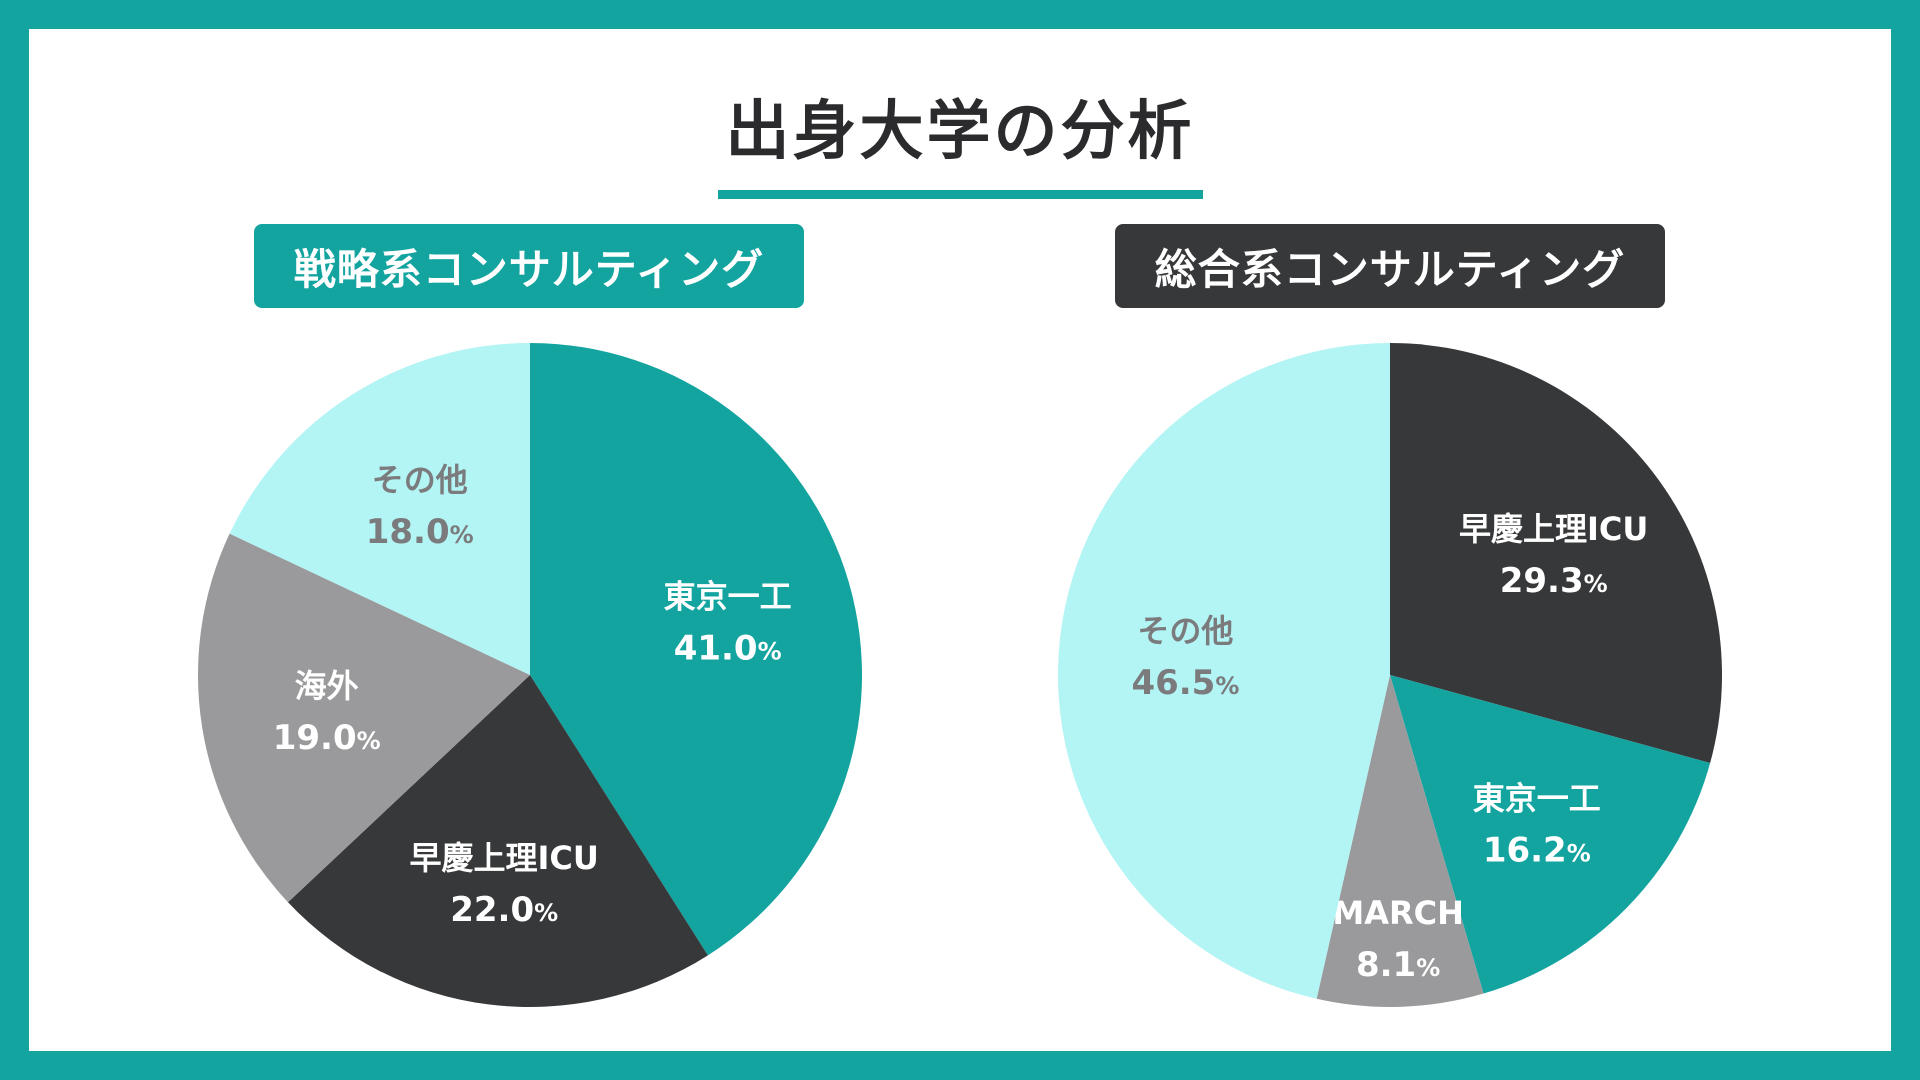 The height and width of the screenshot is (1080, 1920). Describe the element at coordinates (1398, 913) in the screenshot. I see `slice-label: MARCH` at that location.